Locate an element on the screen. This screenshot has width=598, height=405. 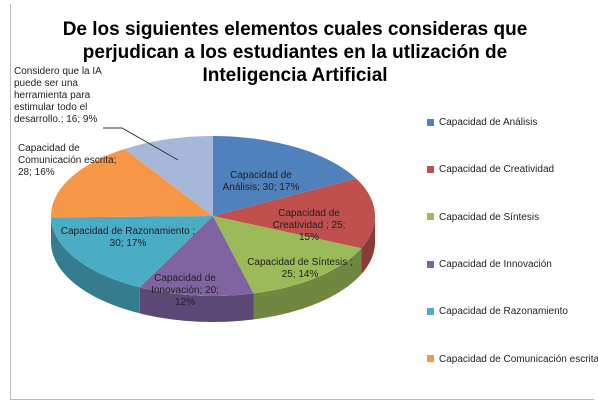
legend-item: Capacidad de Innovación is located at coordinates (489, 264).